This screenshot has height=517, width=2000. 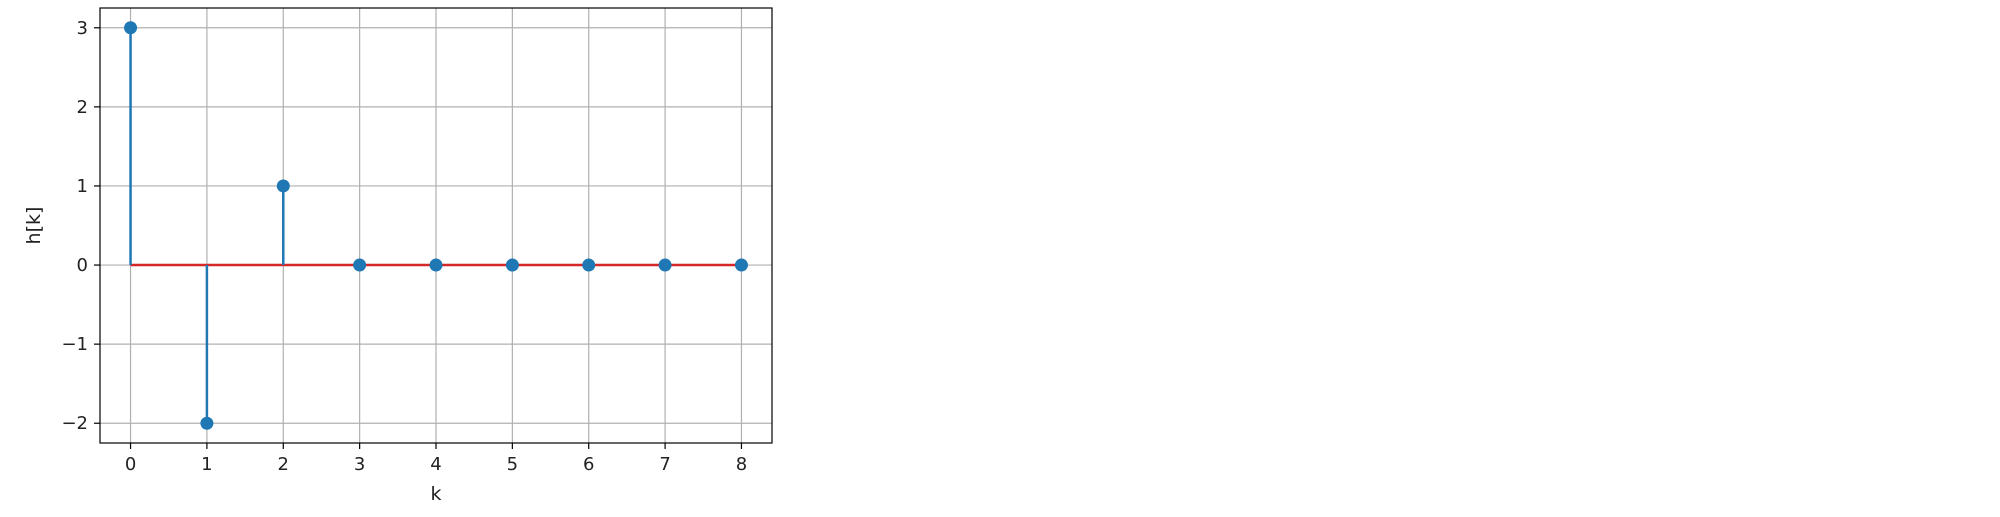 What do you see at coordinates (512, 464) in the screenshot?
I see `x-tick-label: 5` at bounding box center [512, 464].